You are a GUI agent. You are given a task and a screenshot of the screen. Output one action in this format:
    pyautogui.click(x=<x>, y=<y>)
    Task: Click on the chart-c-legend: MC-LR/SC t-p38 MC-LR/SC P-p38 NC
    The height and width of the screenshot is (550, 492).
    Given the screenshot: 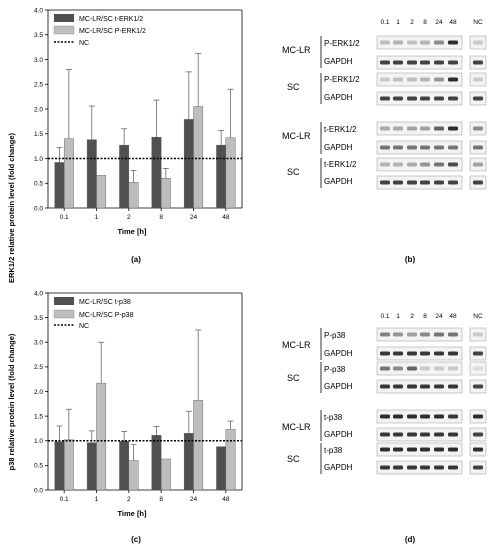 What is the action you would take?
    pyautogui.click(x=93, y=313)
    